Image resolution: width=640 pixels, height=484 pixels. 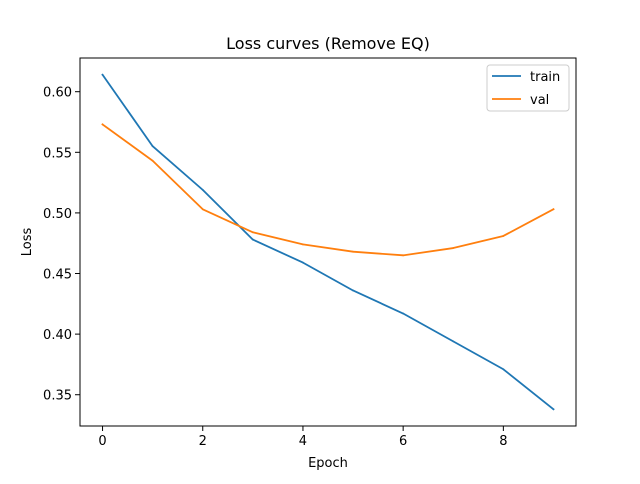 I want to click on x-tick-label: 6, so click(x=403, y=441).